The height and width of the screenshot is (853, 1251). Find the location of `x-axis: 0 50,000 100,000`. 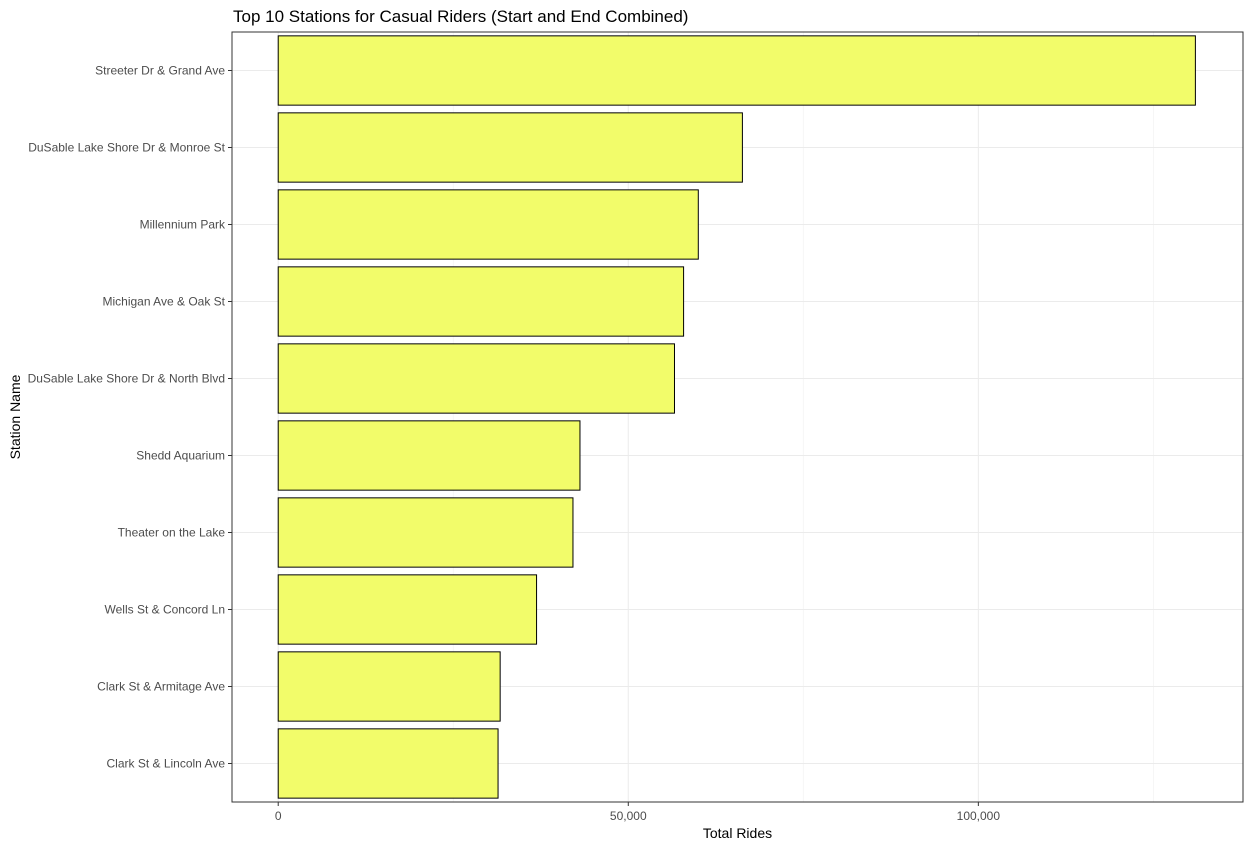

x-axis: 0 50,000 100,000 is located at coordinates (637, 812).